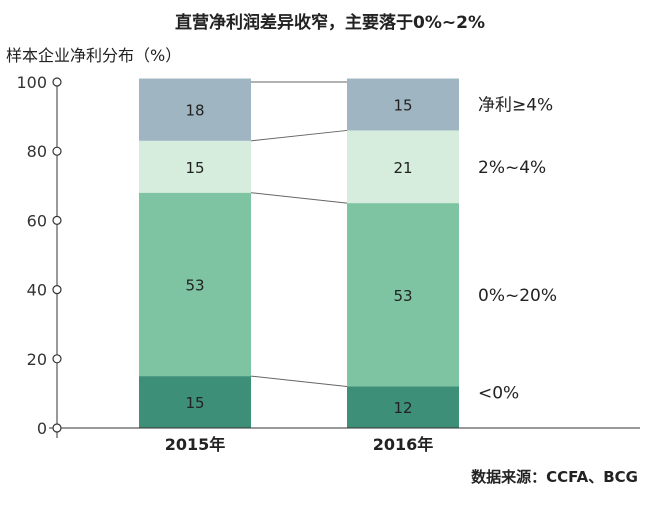 The height and width of the screenshot is (505, 660). Describe the element at coordinates (498, 393) in the screenshot. I see `legend-label: <0%` at that location.